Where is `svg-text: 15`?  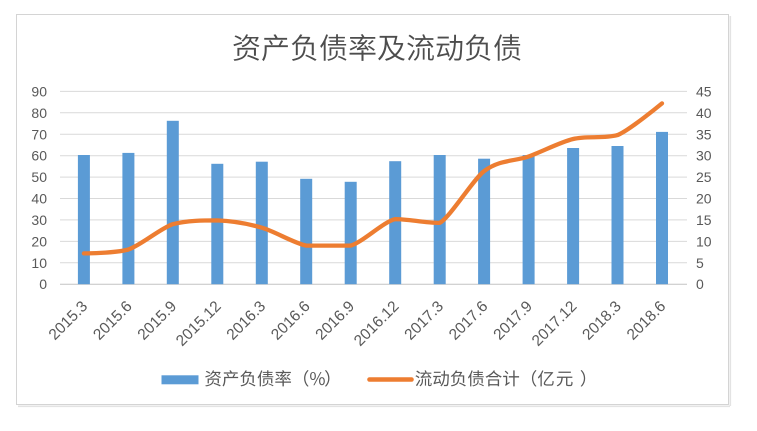
svg-text: 15 is located at coordinates (704, 220).